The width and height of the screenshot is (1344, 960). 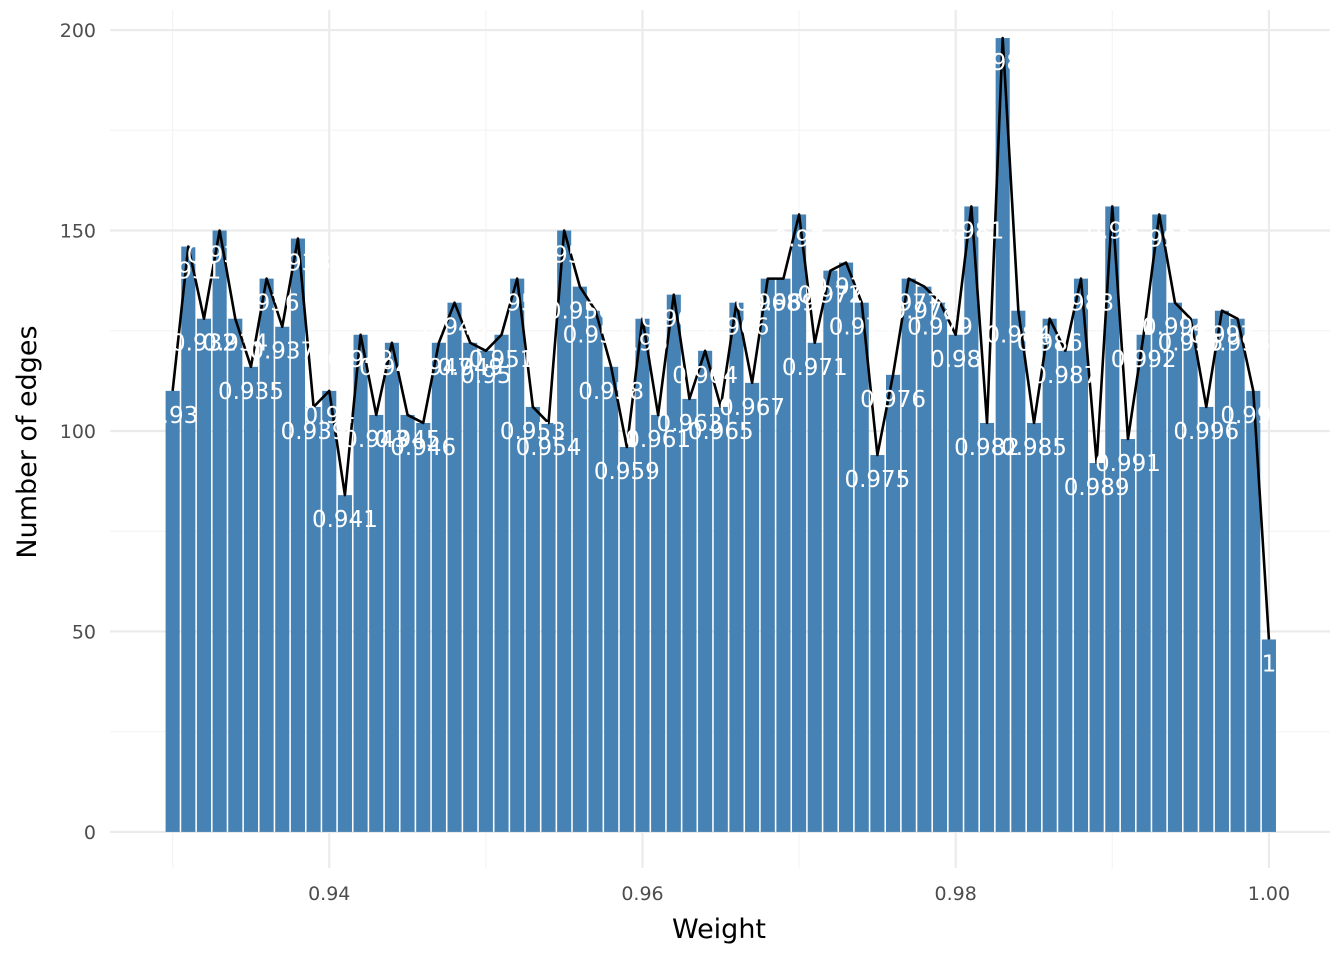 I want to click on bar-label: 0.965, so click(x=721, y=432).